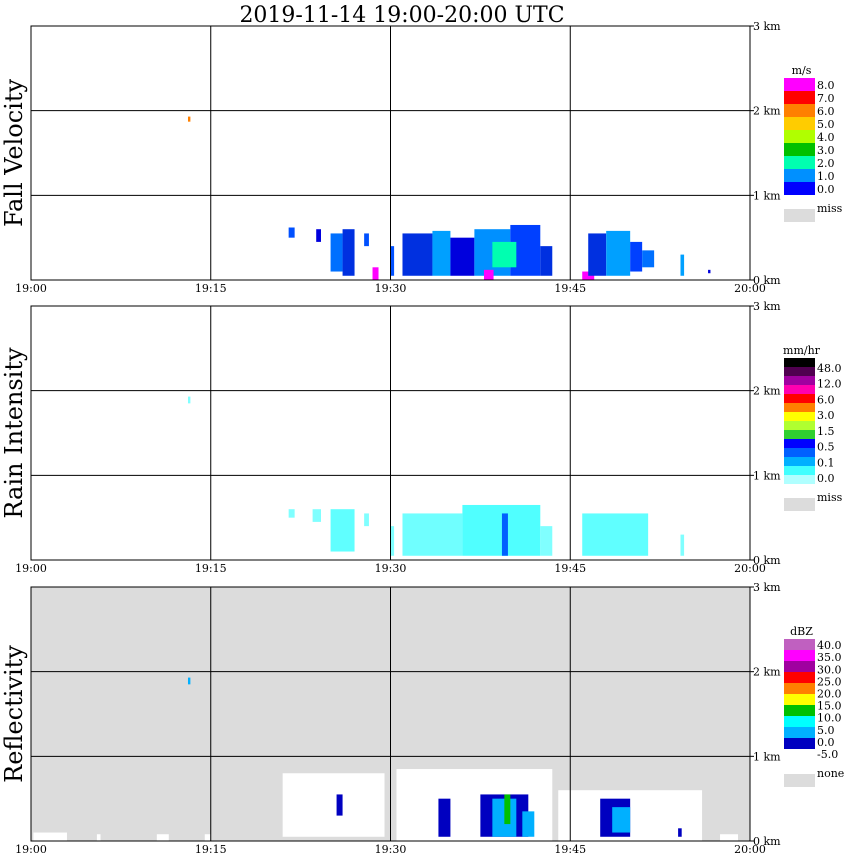  What do you see at coordinates (826, 137) in the screenshot?
I see `legend-label: 4.0` at bounding box center [826, 137].